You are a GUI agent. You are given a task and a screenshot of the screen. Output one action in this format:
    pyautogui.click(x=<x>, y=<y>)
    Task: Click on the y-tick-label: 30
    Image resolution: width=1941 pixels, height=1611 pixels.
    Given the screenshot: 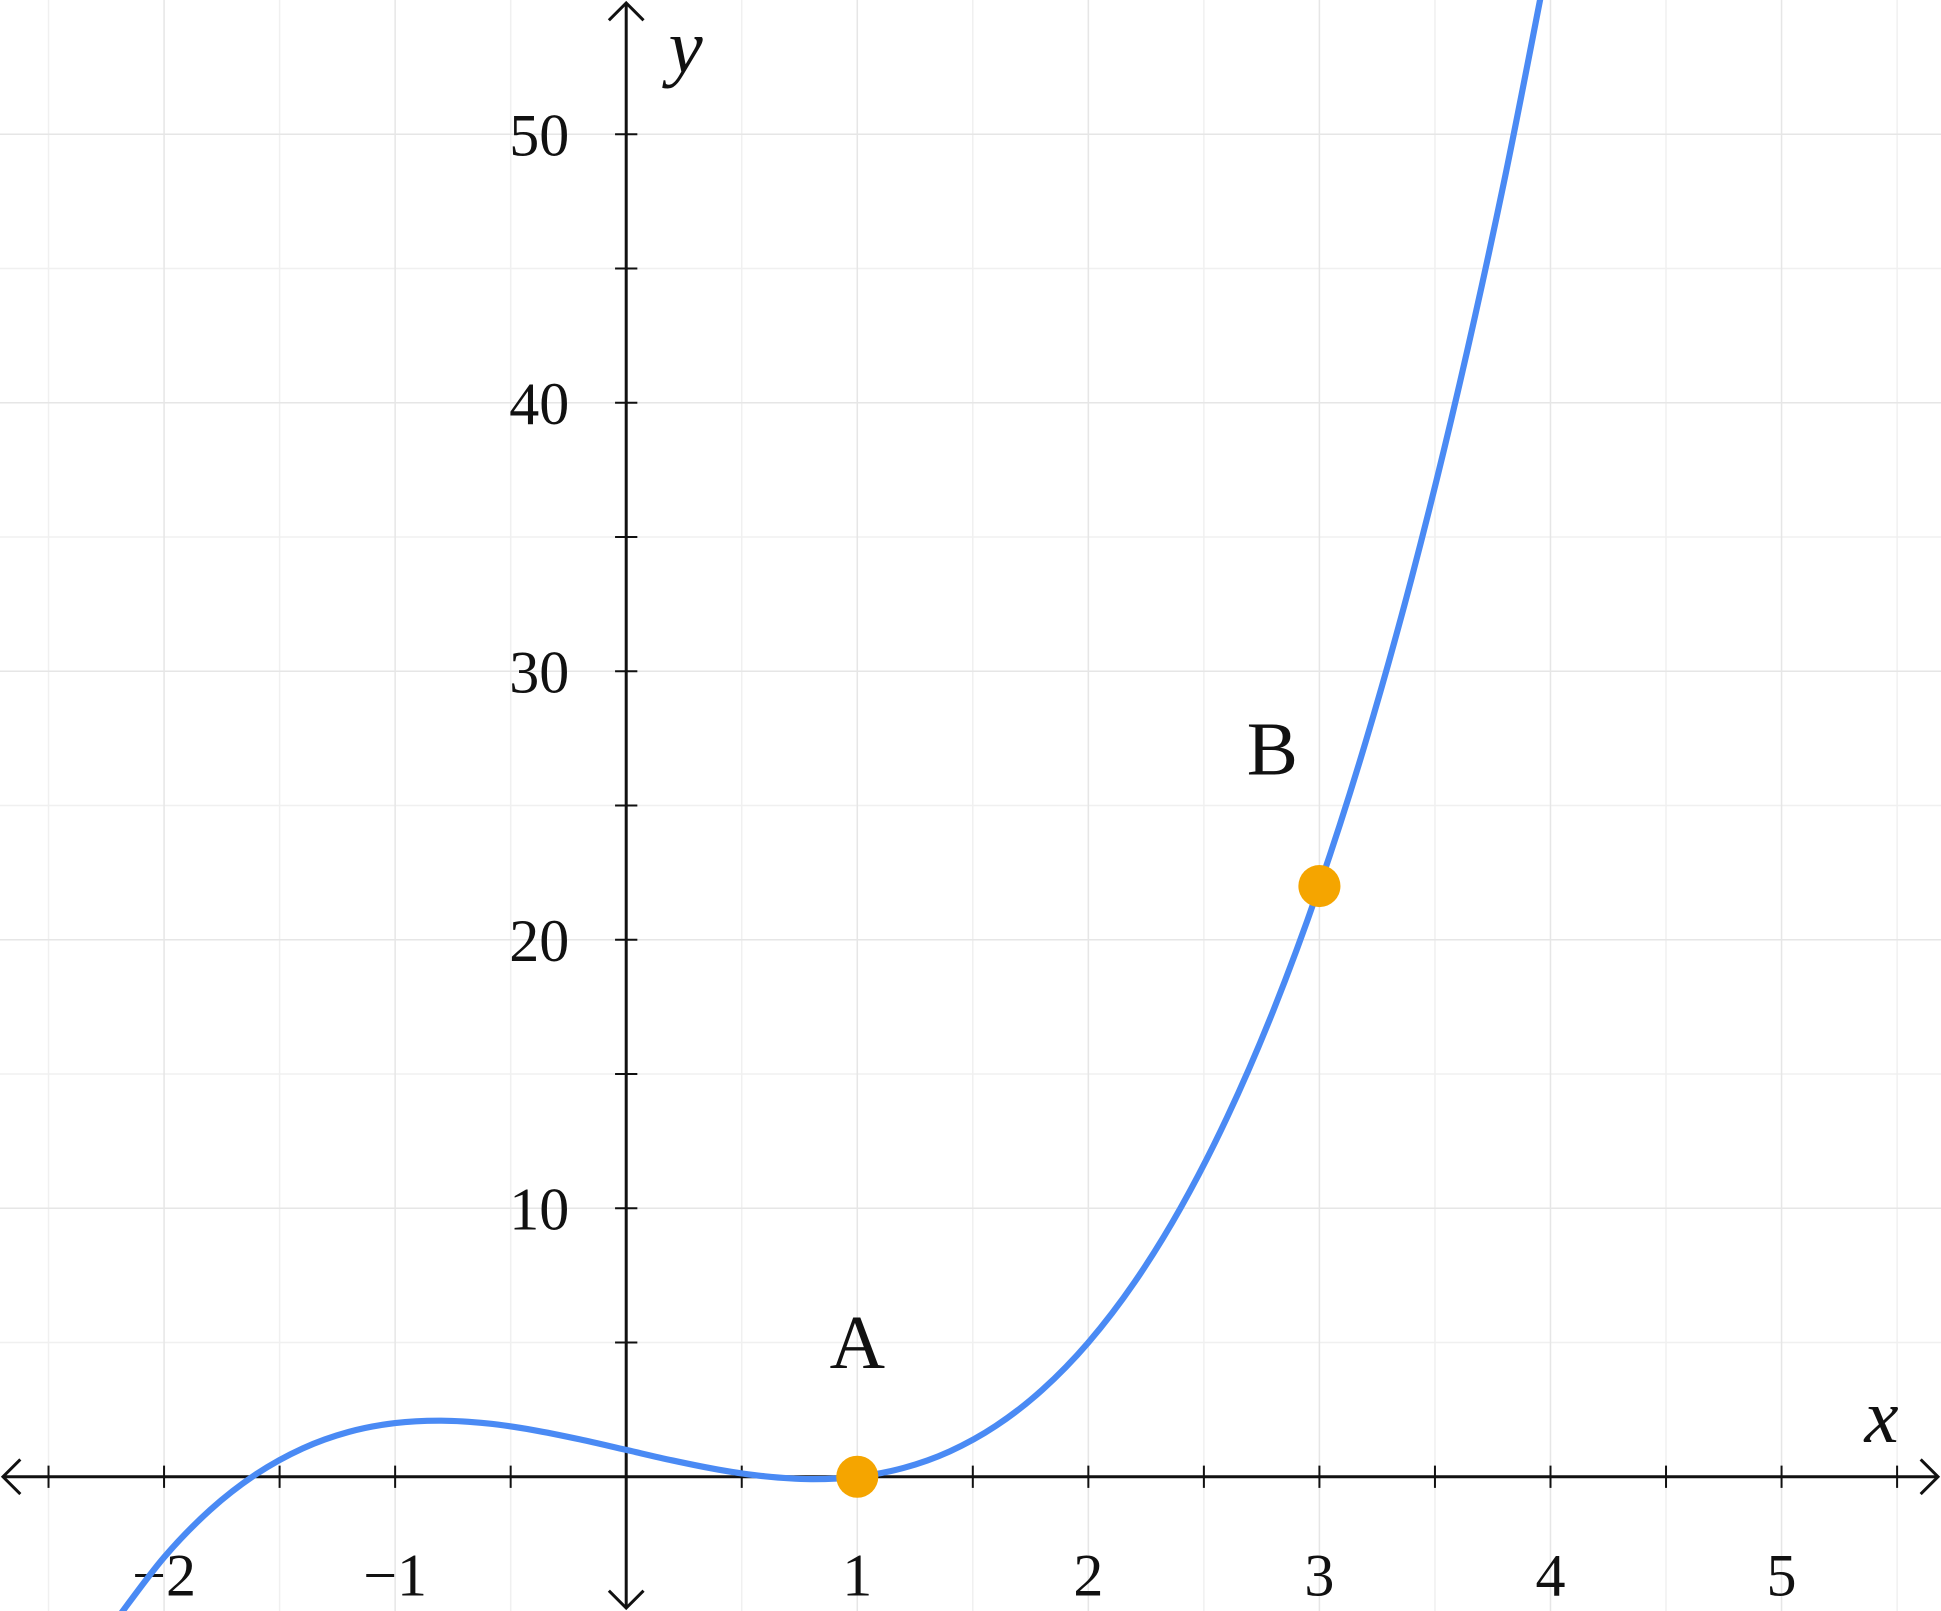 What is the action you would take?
    pyautogui.click(x=539, y=672)
    